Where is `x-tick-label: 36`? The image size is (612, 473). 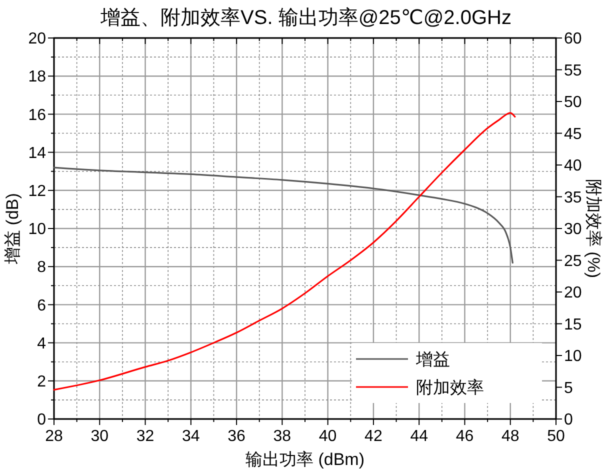 x-tick-label: 36 is located at coordinates (237, 436).